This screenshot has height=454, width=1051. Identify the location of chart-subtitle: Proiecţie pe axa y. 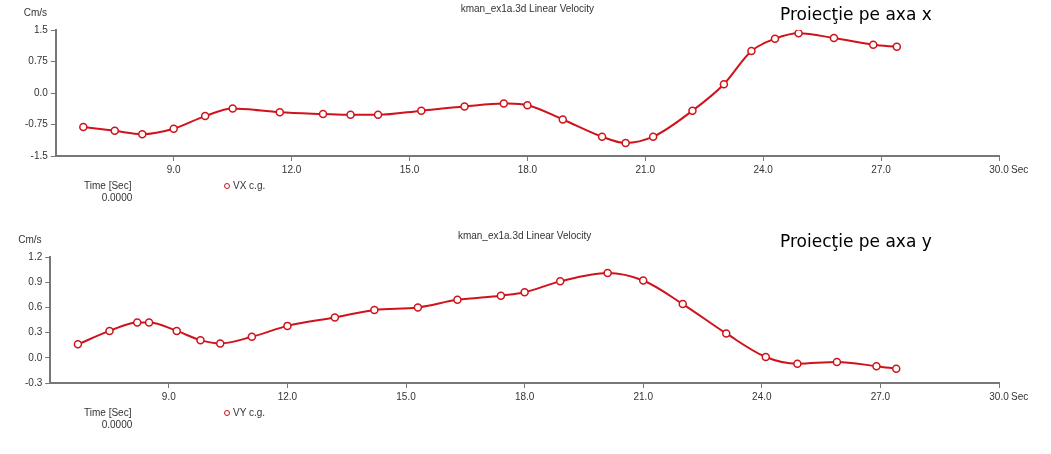
(856, 241).